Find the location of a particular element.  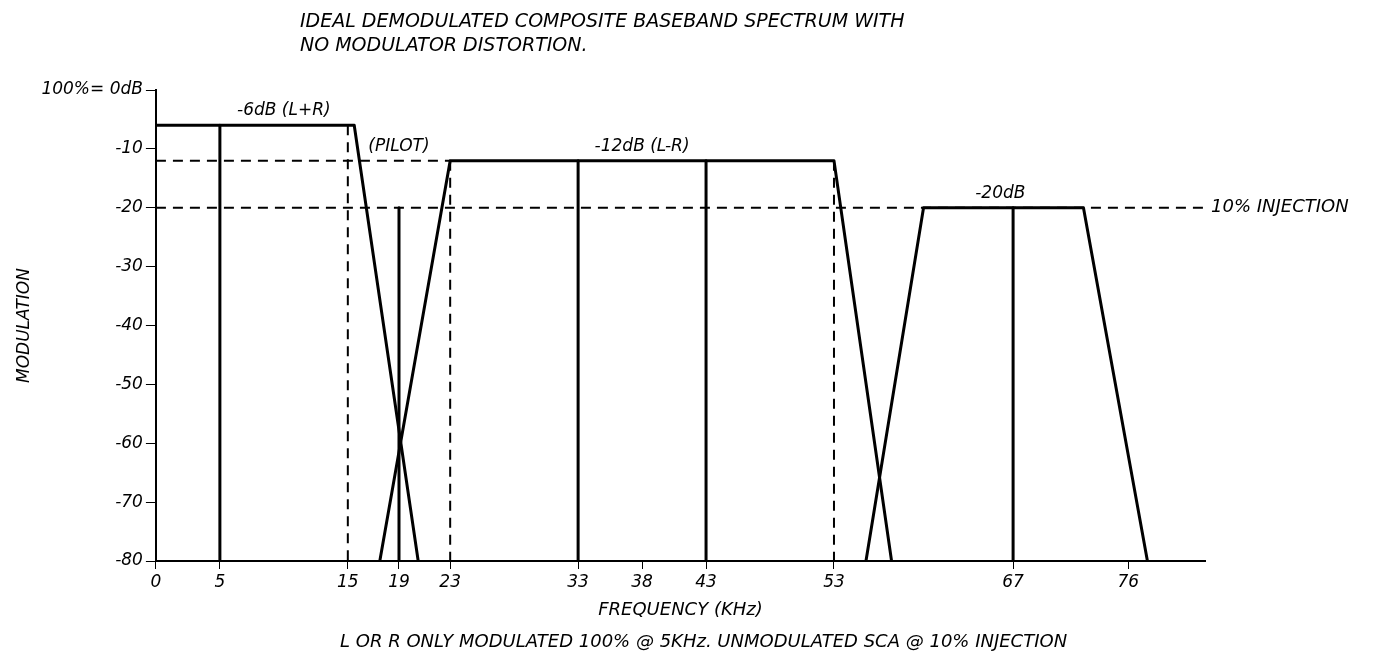

annotation: (PILOT) is located at coordinates (399, 144).